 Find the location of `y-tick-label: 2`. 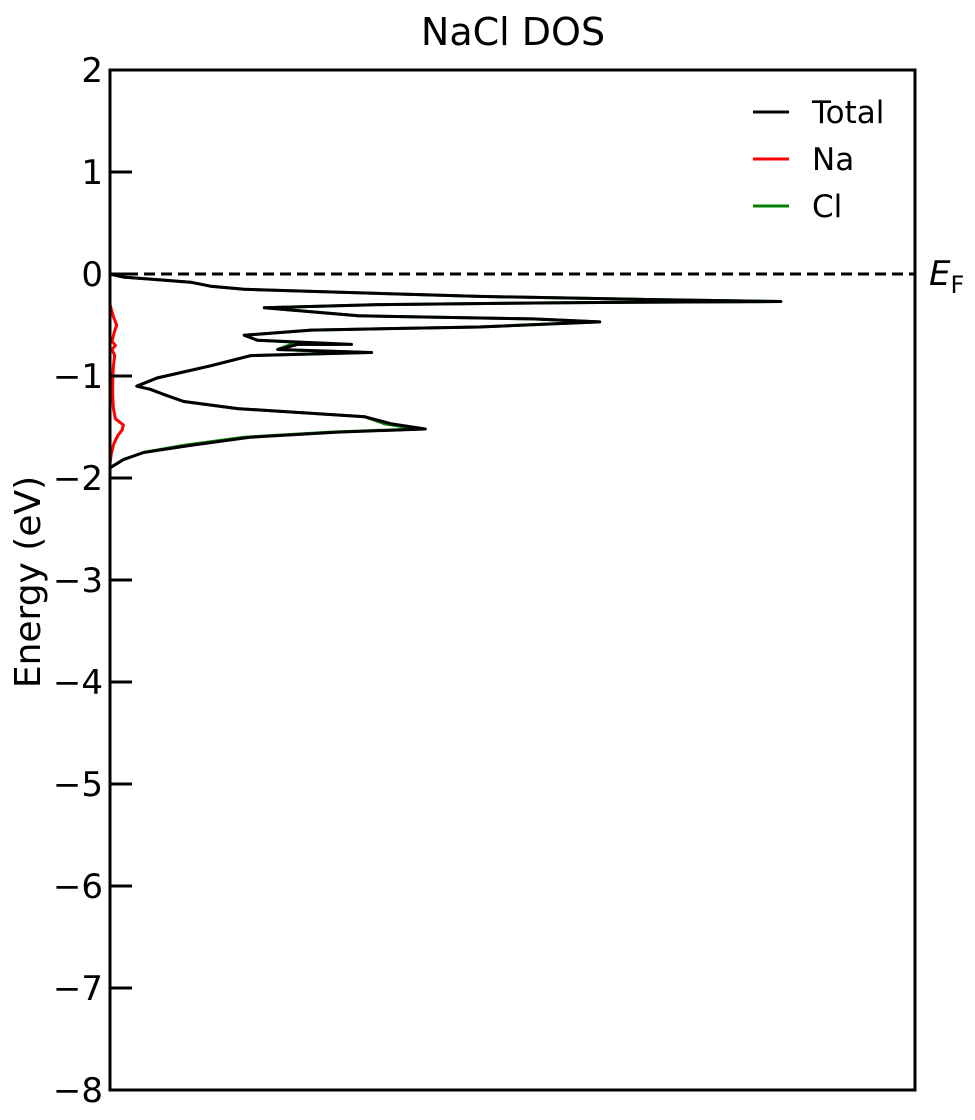

y-tick-label: 2 is located at coordinates (92, 71).